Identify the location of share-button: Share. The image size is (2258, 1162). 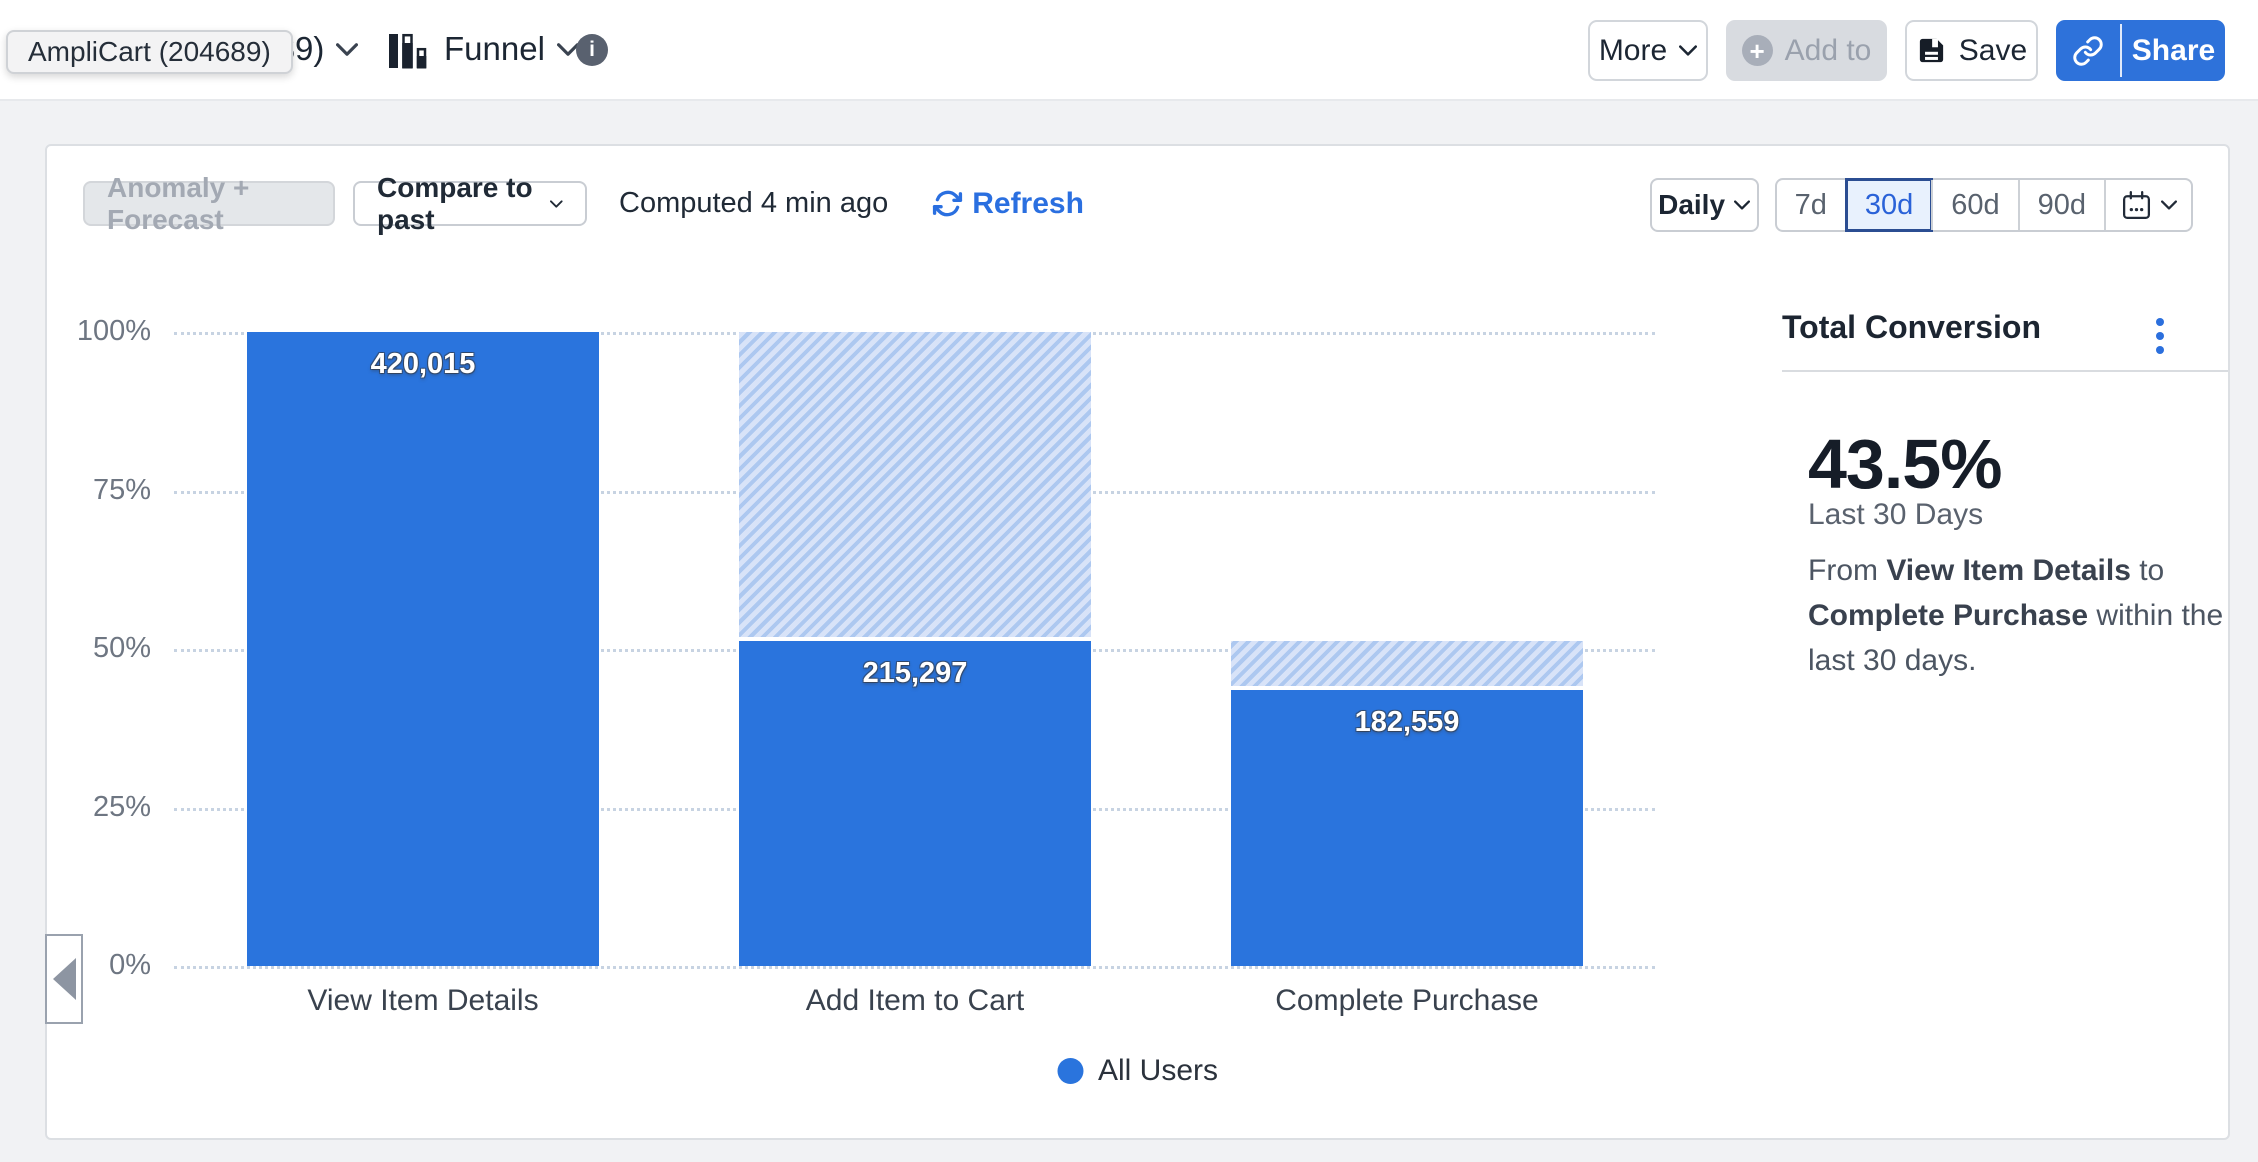
(2173, 50).